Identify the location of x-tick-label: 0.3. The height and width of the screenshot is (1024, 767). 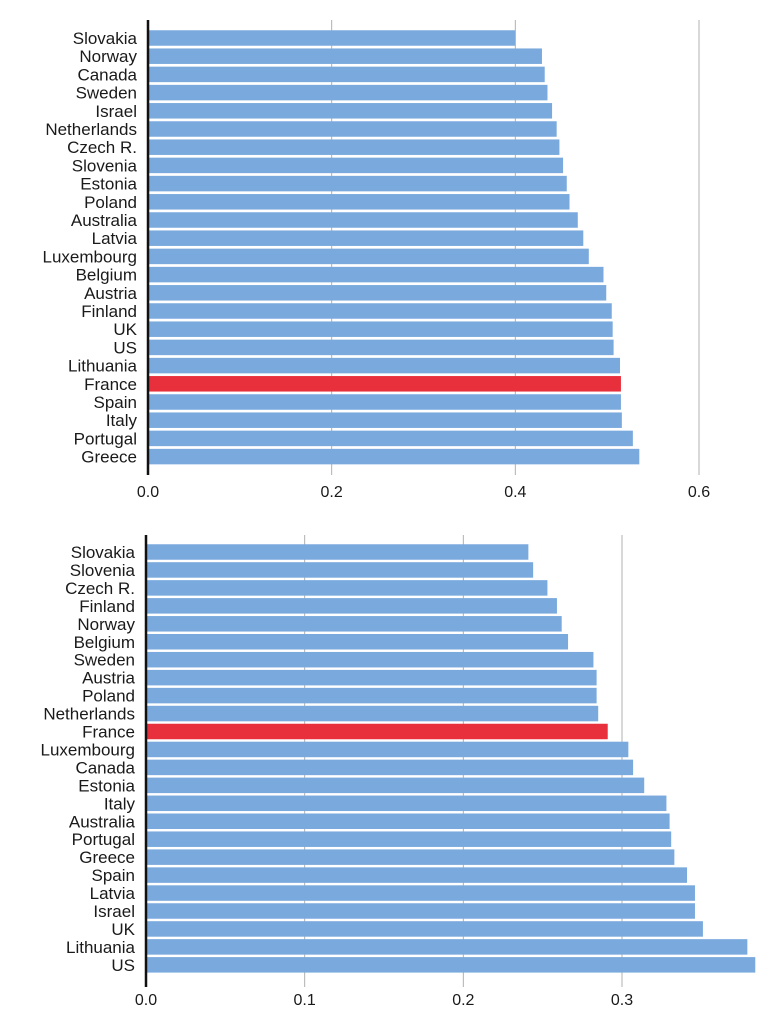
(622, 1000).